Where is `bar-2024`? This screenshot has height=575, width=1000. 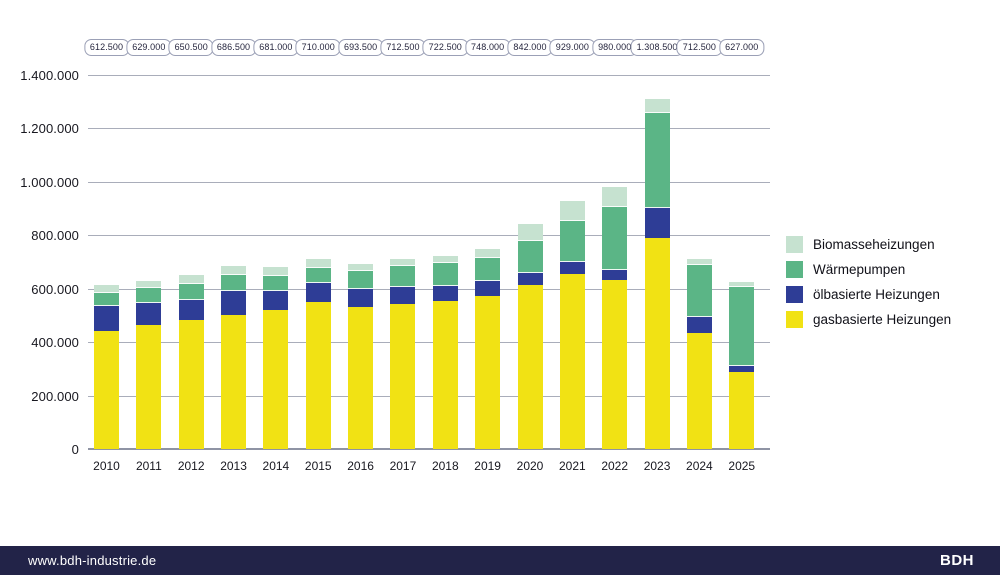
bar-2024 is located at coordinates (699, 353).